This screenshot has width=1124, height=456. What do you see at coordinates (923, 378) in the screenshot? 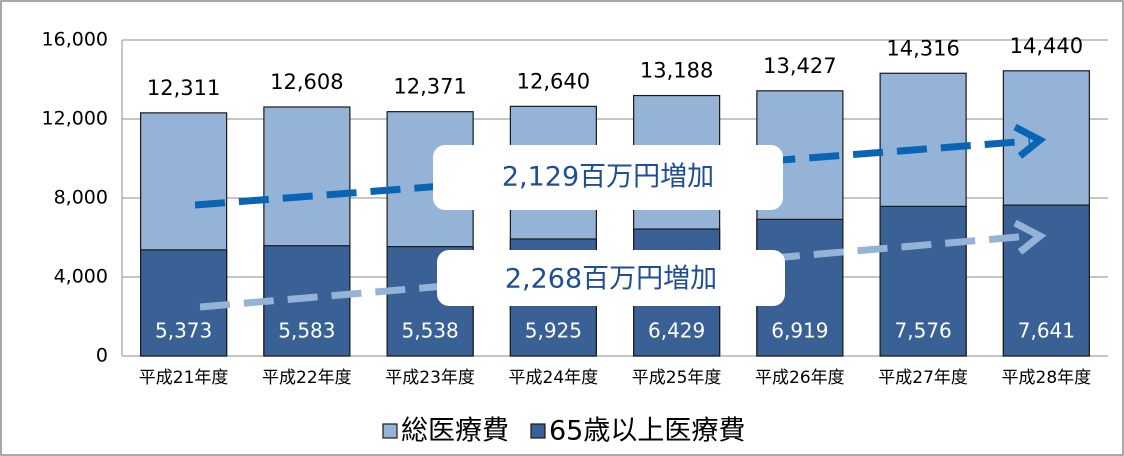
I see `x-tick-label: 平成27年度` at bounding box center [923, 378].